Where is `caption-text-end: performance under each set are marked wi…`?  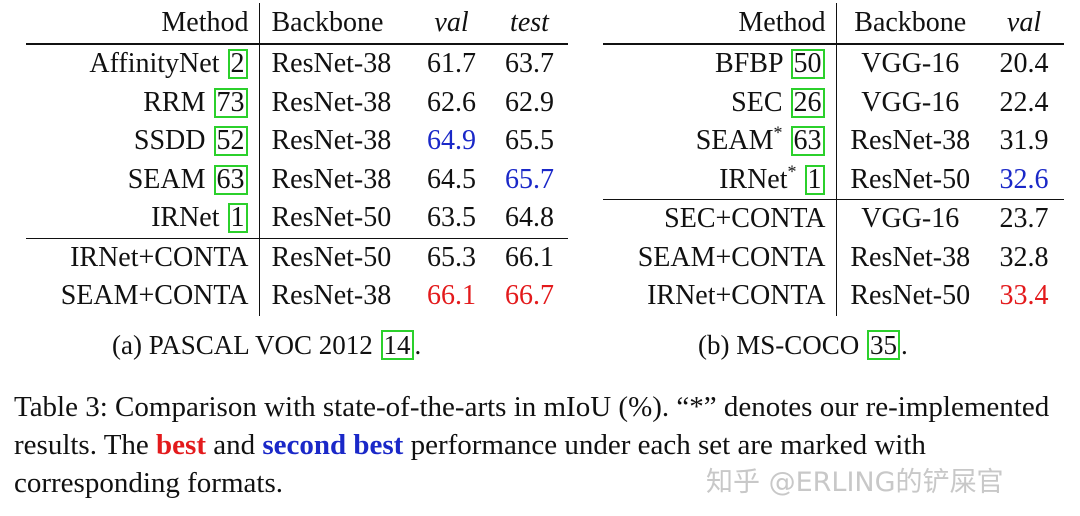
caption-text-end: performance under each set are marked wi… is located at coordinates (470, 464).